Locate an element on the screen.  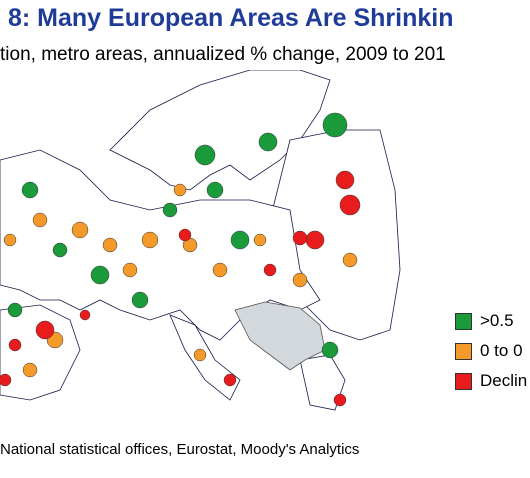
legend-label: 0 to 0 is located at coordinates (501, 350).